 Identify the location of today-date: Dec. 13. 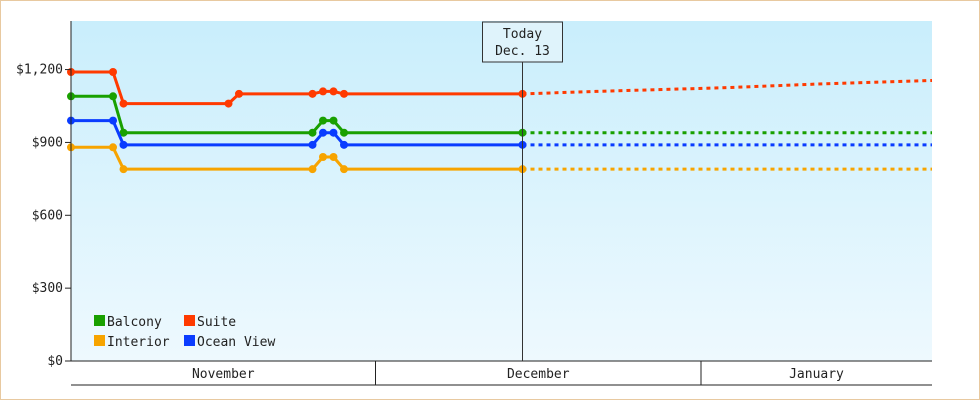
(522, 51).